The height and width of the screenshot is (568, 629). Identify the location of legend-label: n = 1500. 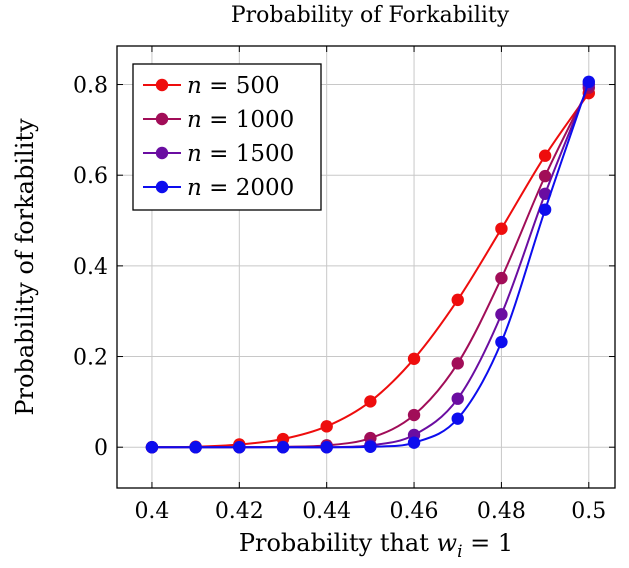
(240, 154).